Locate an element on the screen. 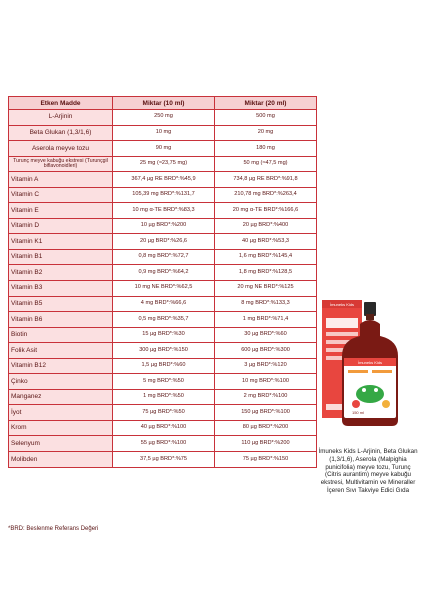  ingredient-name: Biotin is located at coordinates (60, 335).